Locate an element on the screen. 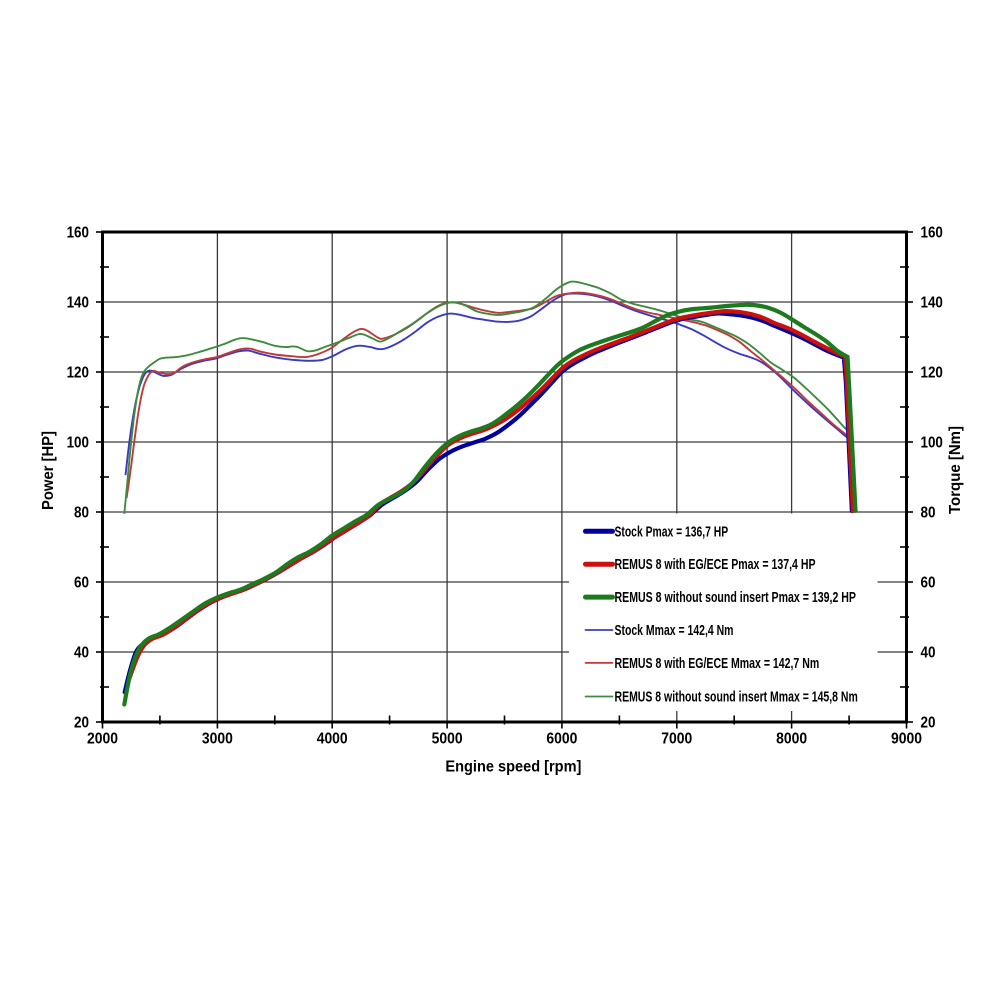 The height and width of the screenshot is (1005, 1000). svg-text: 9000 is located at coordinates (906, 739).